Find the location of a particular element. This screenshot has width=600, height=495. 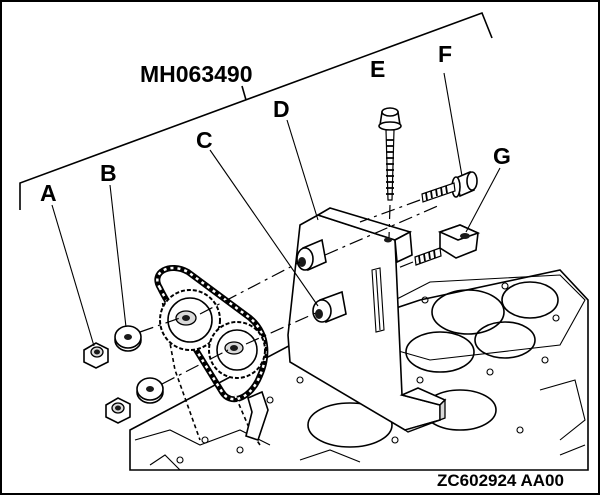

label-f: F is located at coordinates (445, 54).